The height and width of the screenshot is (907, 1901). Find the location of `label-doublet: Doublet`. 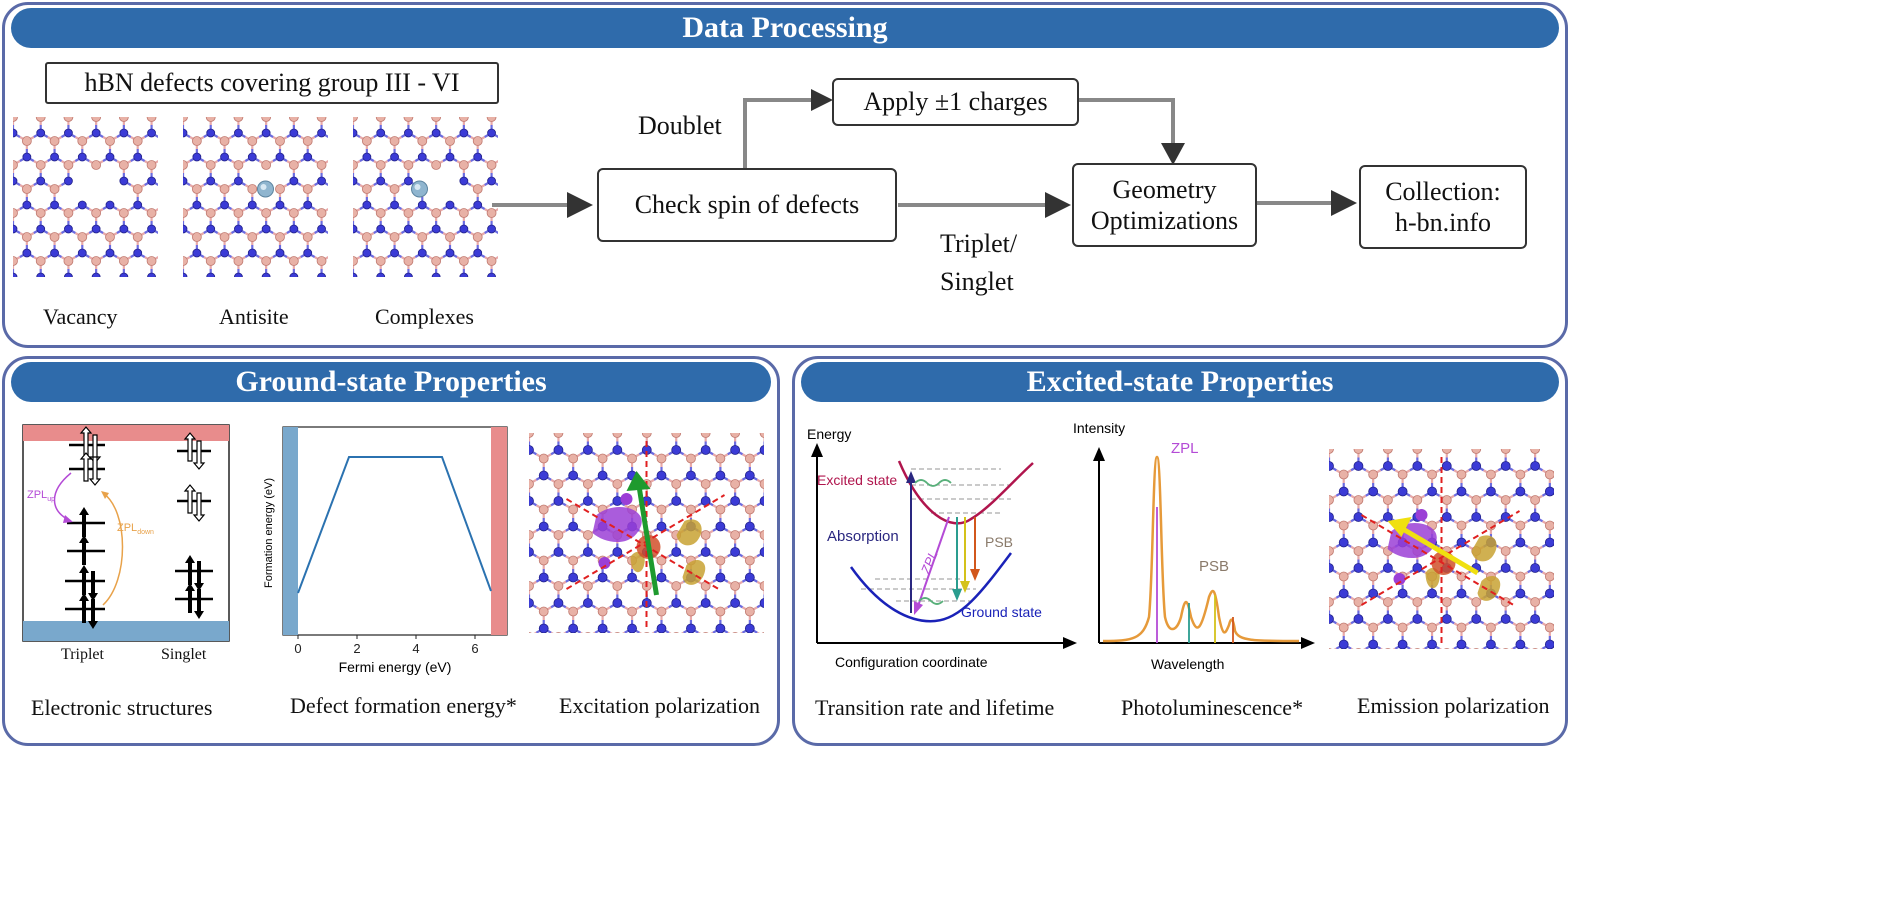

label-doublet: Doublet is located at coordinates (680, 125).